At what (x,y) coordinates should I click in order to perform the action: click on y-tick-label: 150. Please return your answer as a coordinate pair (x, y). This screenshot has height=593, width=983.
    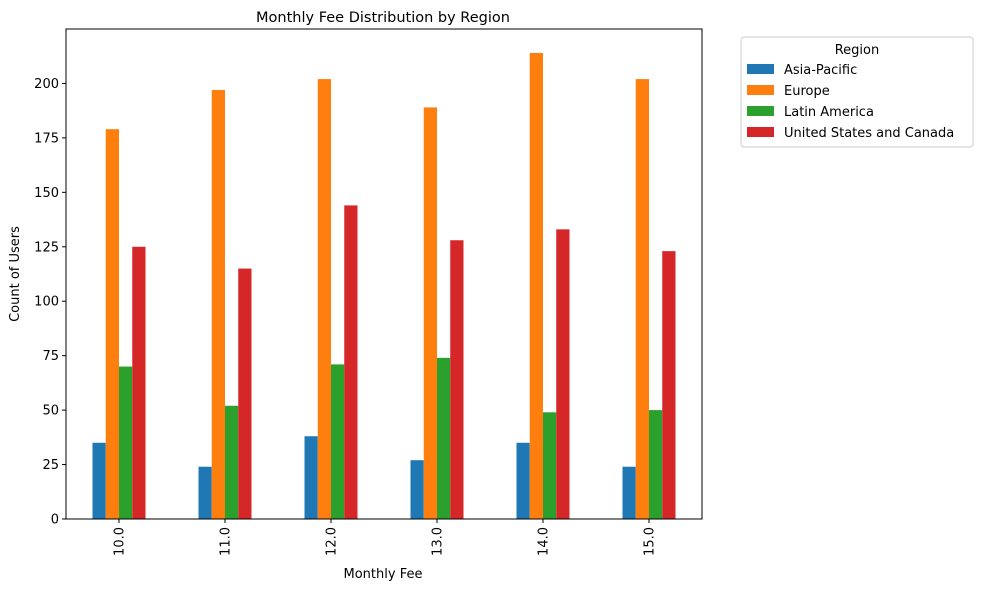
    Looking at the image, I should click on (46, 193).